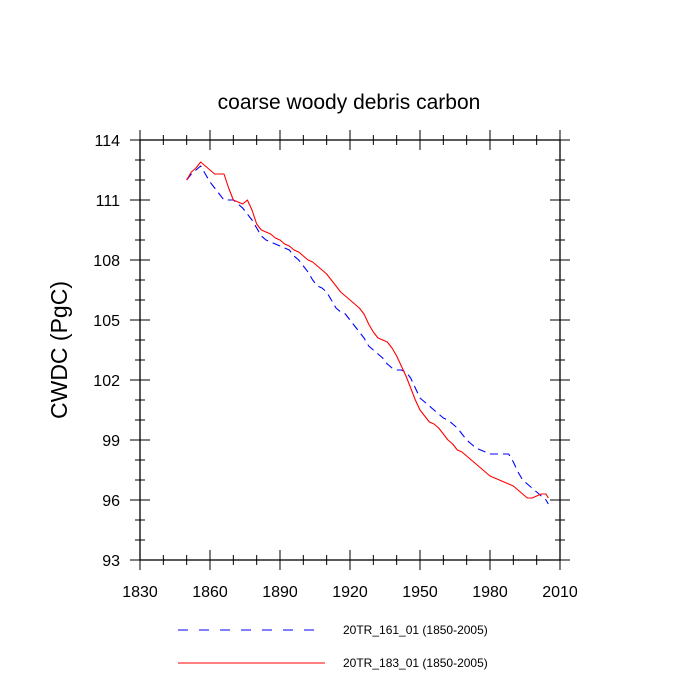 The height and width of the screenshot is (700, 700). I want to click on x-tick-label: 1890, so click(280, 592).